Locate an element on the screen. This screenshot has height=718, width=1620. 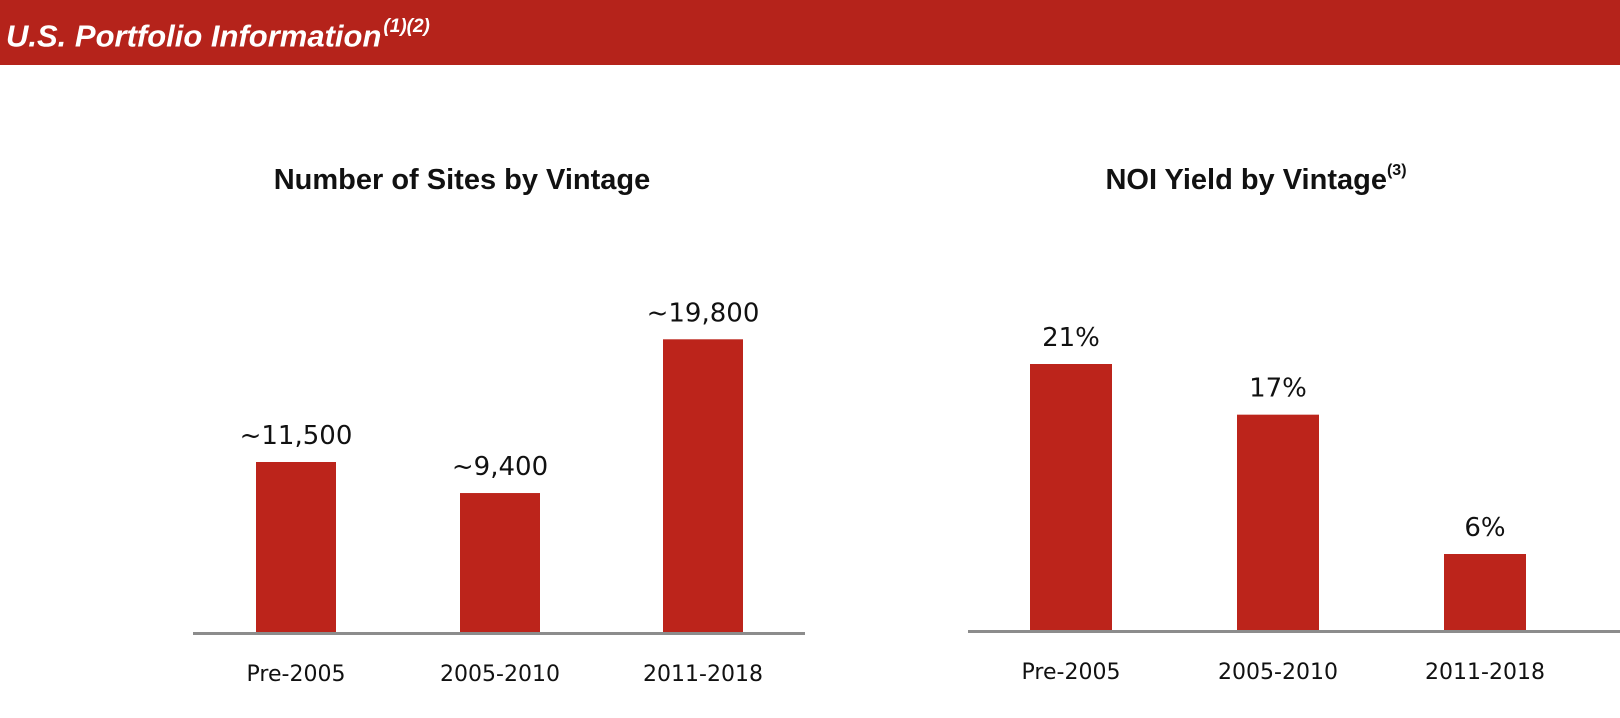
chart-title-footnote: (3) is located at coordinates (1397, 170).